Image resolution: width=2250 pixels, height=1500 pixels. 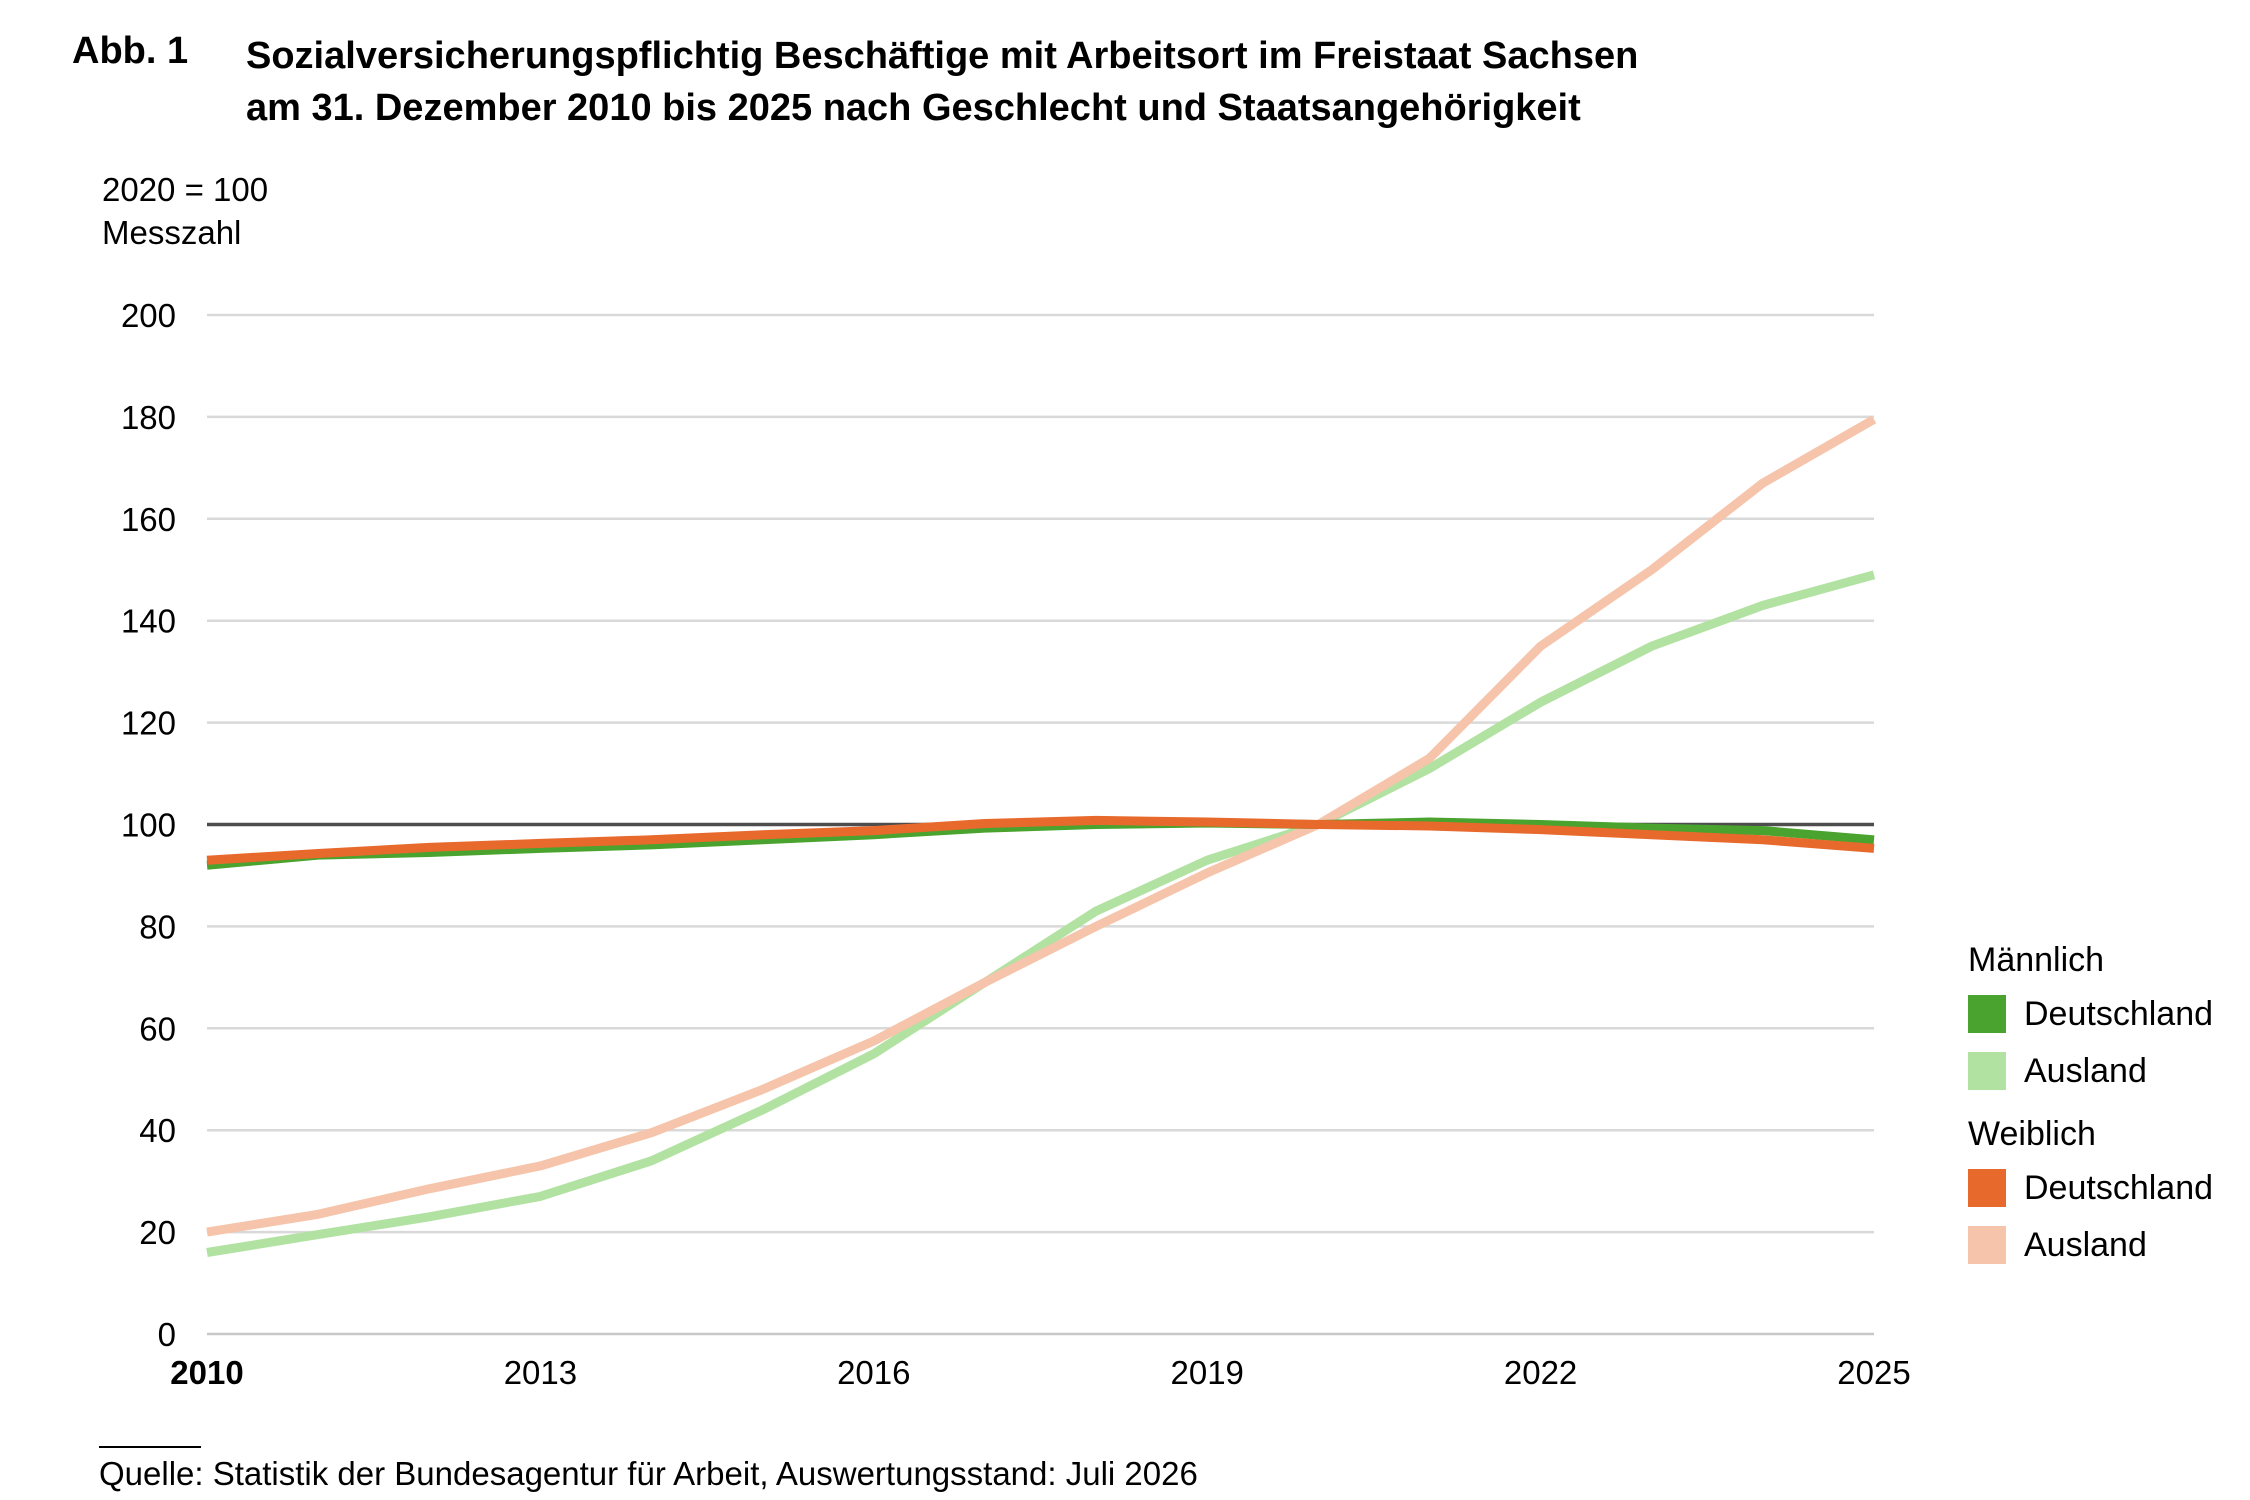 What do you see at coordinates (1987, 1071) in the screenshot?
I see `legend-swatch-male-foreign` at bounding box center [1987, 1071].